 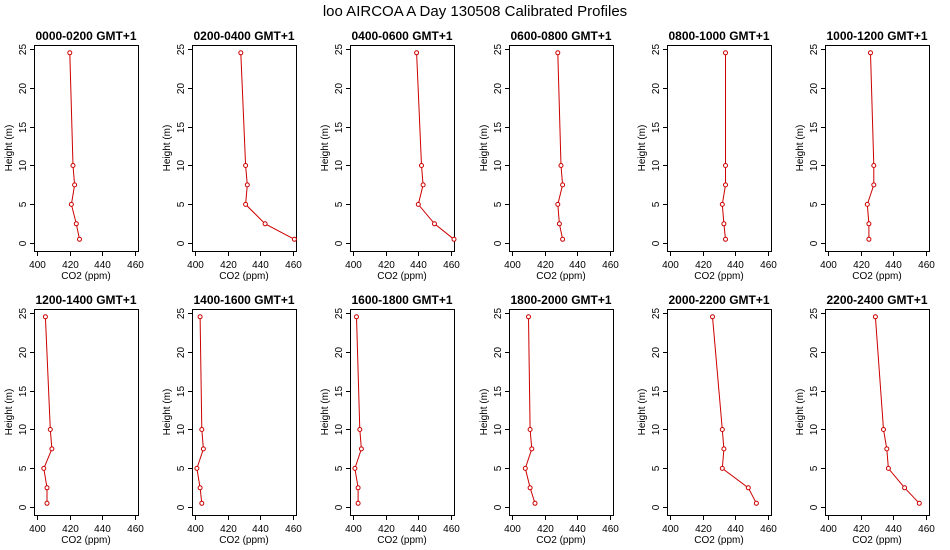 I want to click on panel-title: 1600-1800 GMT+1, so click(x=401, y=300).